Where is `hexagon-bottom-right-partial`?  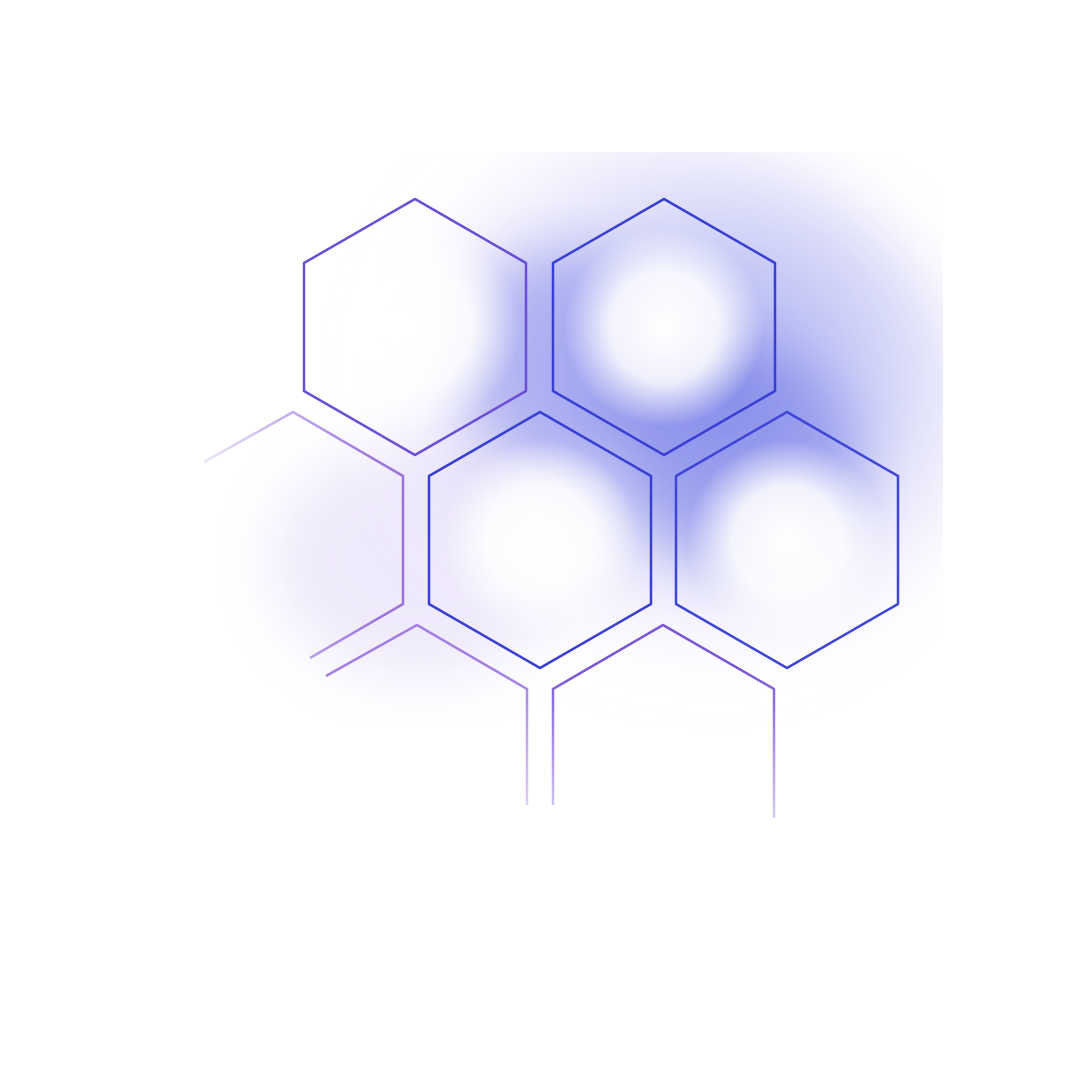 hexagon-bottom-right-partial is located at coordinates (663, 720).